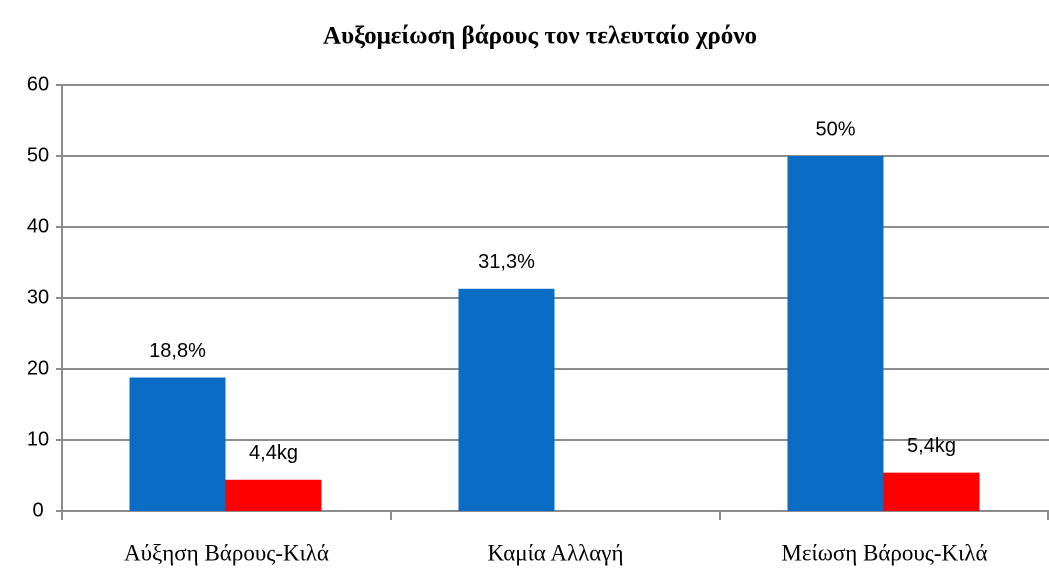 This screenshot has height=576, width=1049. What do you see at coordinates (273, 453) in the screenshot?
I see `value-label: 4,4kg` at bounding box center [273, 453].